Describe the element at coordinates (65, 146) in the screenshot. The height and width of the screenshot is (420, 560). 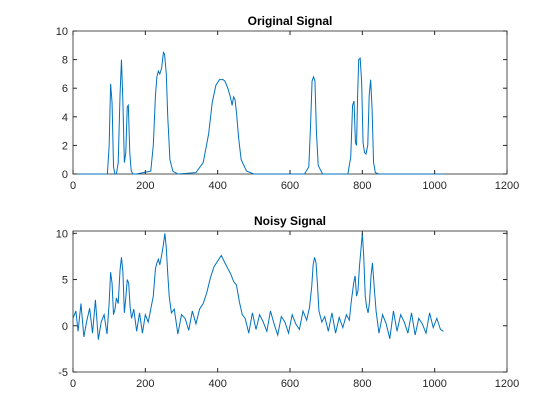
I see `y-tick-label: 2` at that location.